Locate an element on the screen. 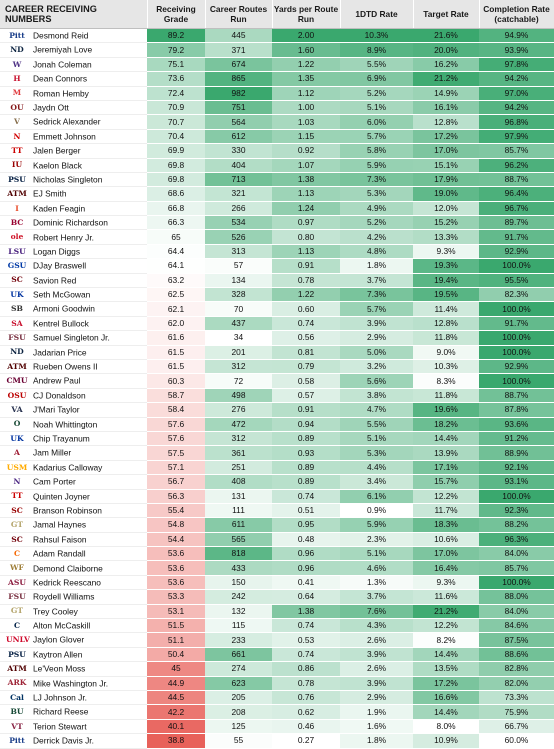 This screenshot has width=554, height=749. player-name: EJ Smith is located at coordinates (50, 193).